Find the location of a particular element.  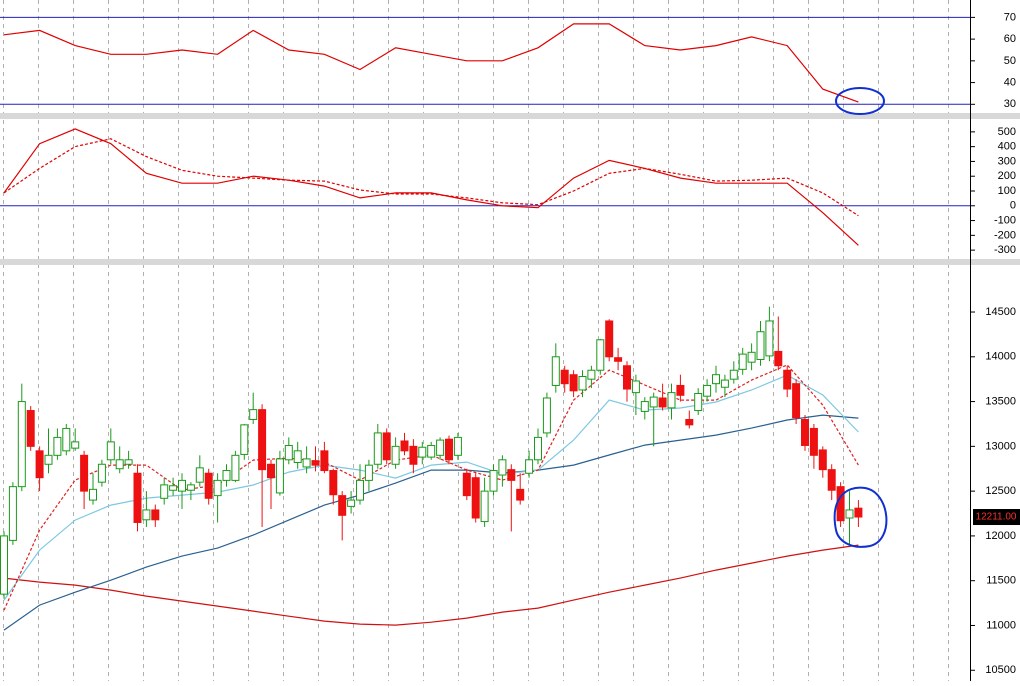

y-tick-label: 13500 is located at coordinates (1000, 401).